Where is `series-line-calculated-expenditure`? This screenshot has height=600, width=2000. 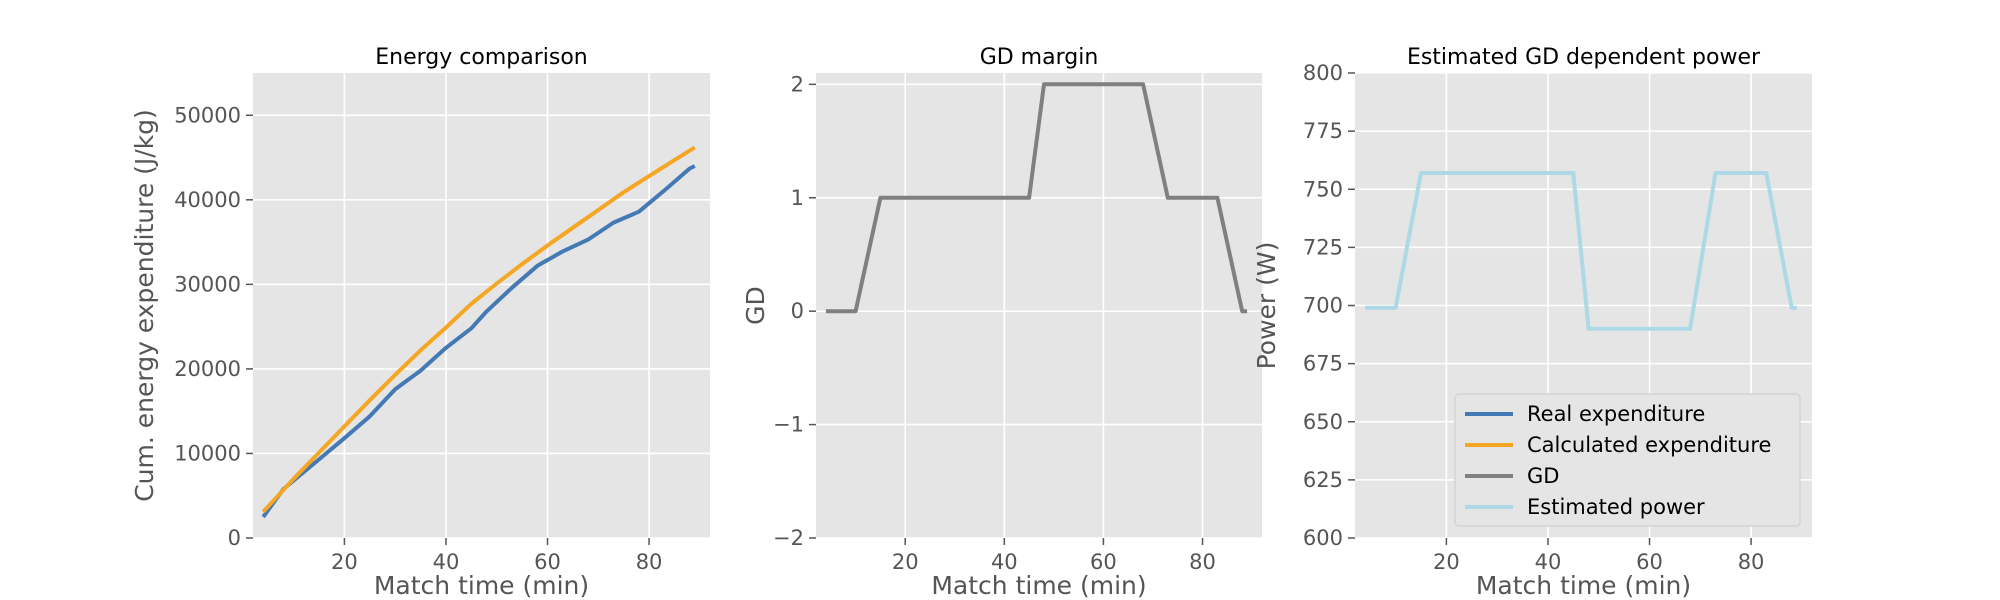
series-line-calculated-expenditure is located at coordinates (478, 329).